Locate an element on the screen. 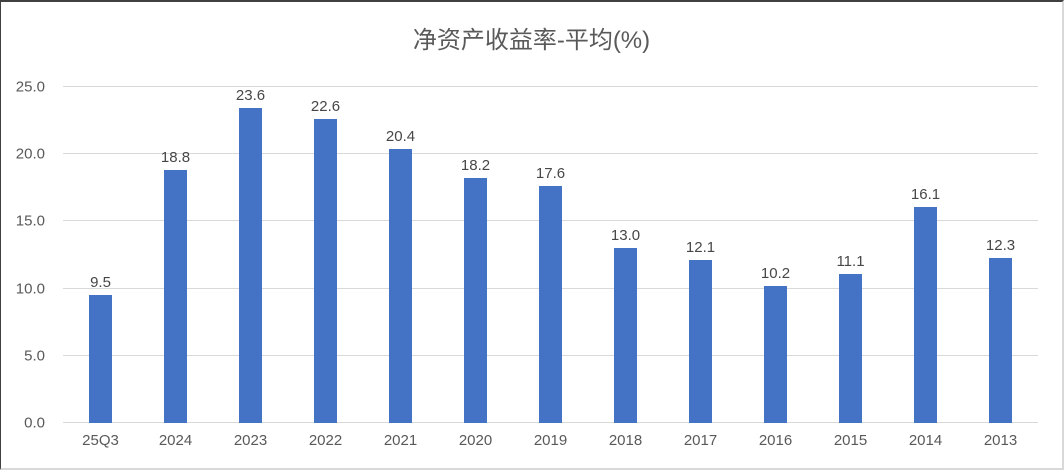  bar-value-label: 12.3 is located at coordinates (1000, 245).